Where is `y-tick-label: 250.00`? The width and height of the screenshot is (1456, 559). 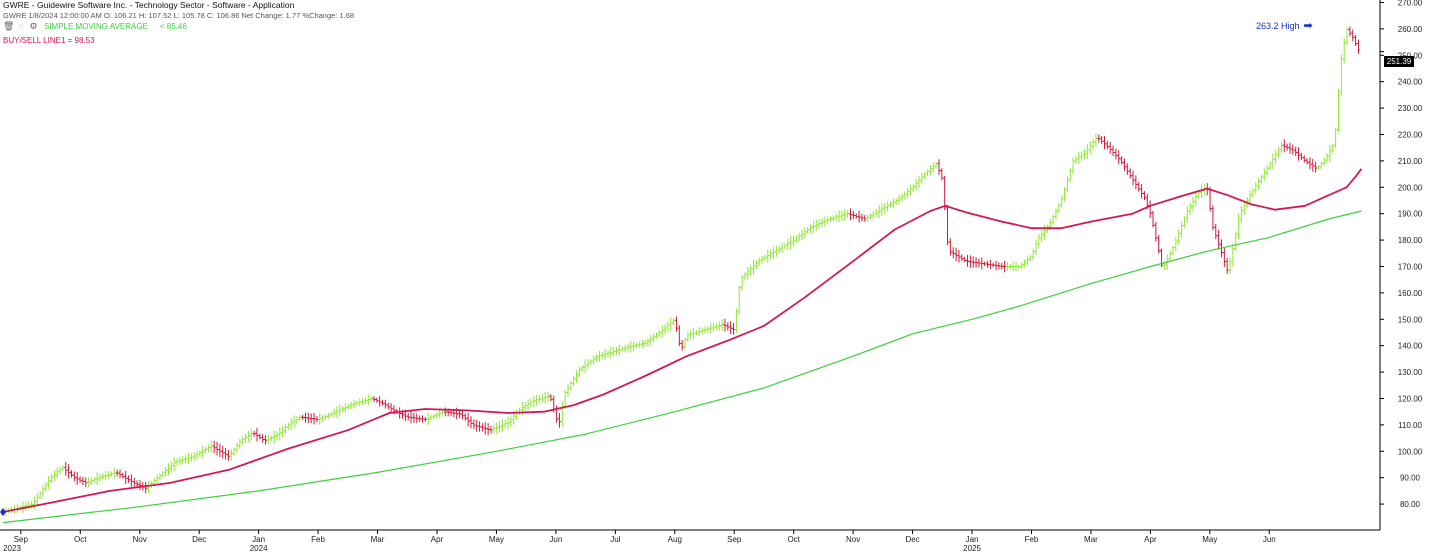 y-tick-label: 250.00 is located at coordinates (1410, 55).